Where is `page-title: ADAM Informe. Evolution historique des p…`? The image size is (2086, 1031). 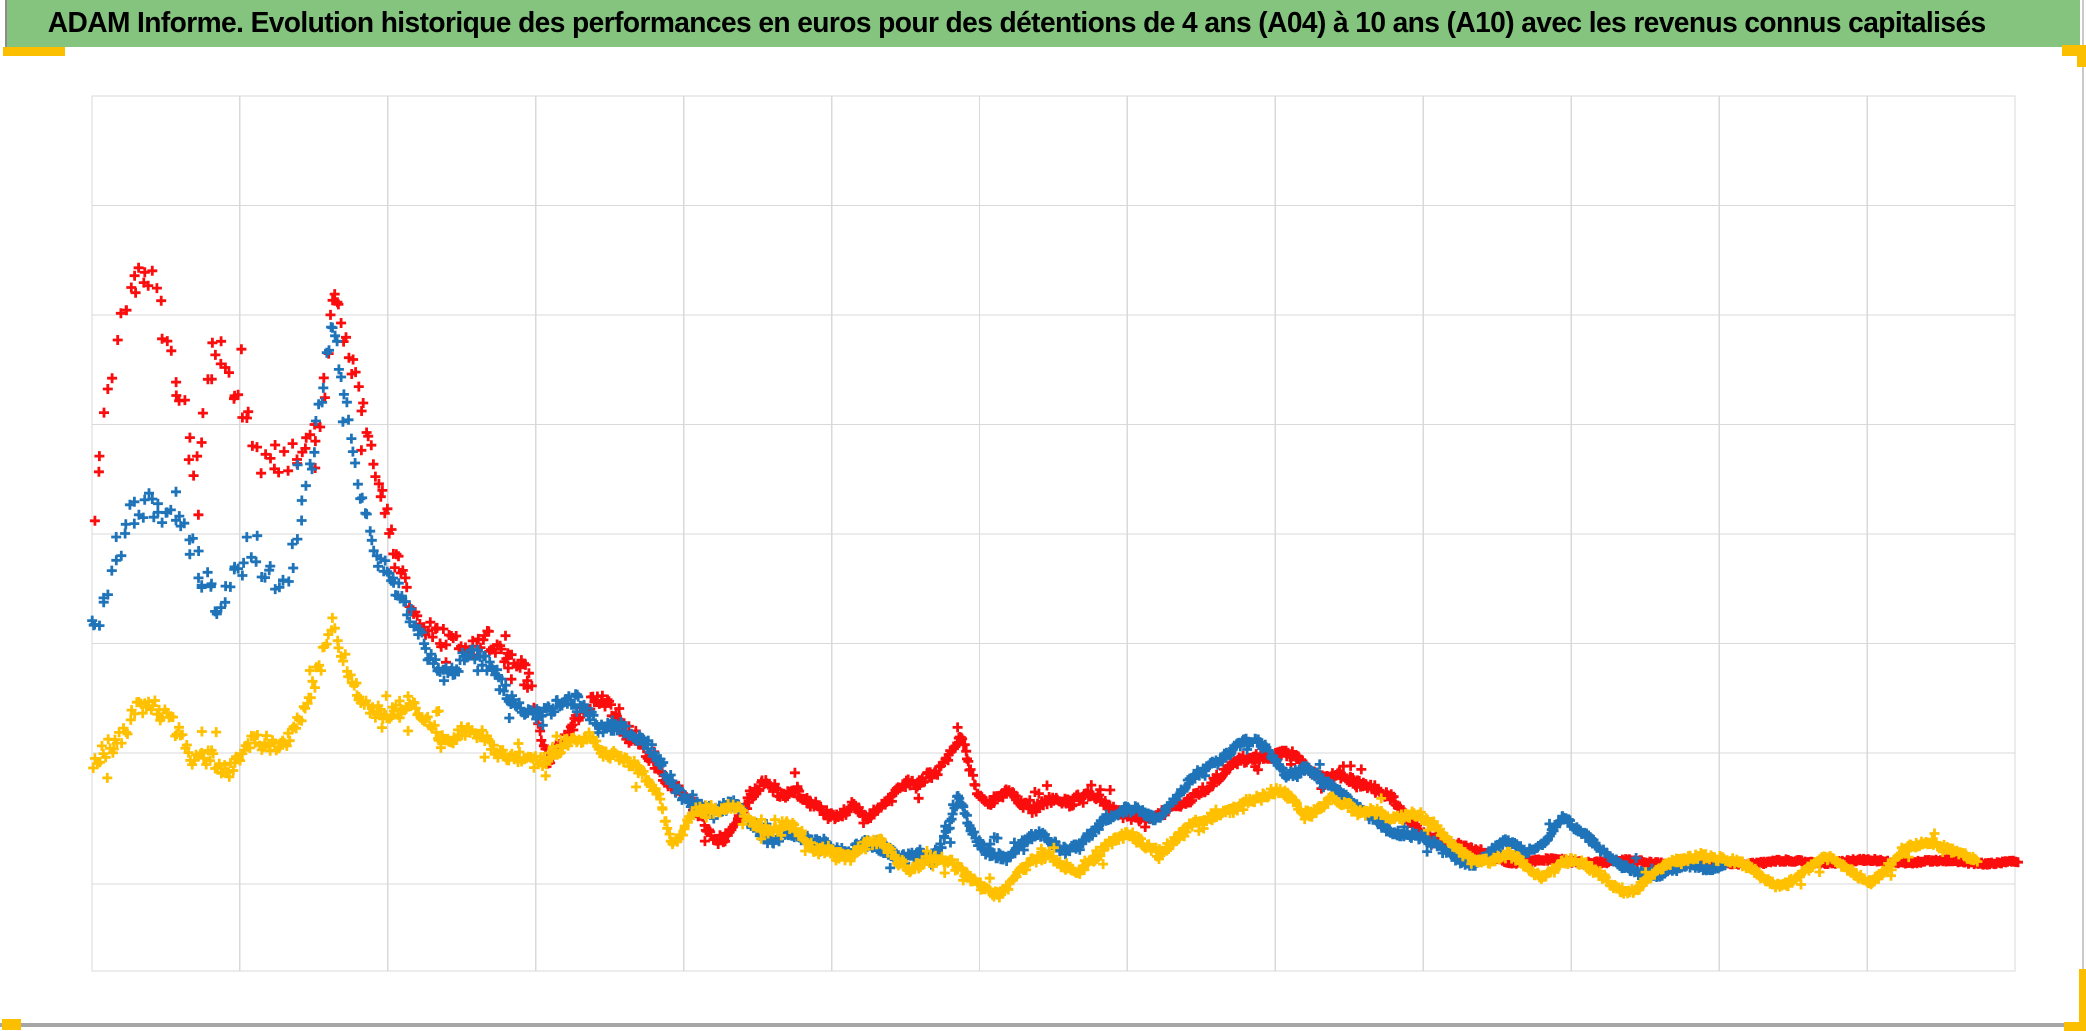 page-title: ADAM Informe. Evolution historique des p… is located at coordinates (1016, 23).